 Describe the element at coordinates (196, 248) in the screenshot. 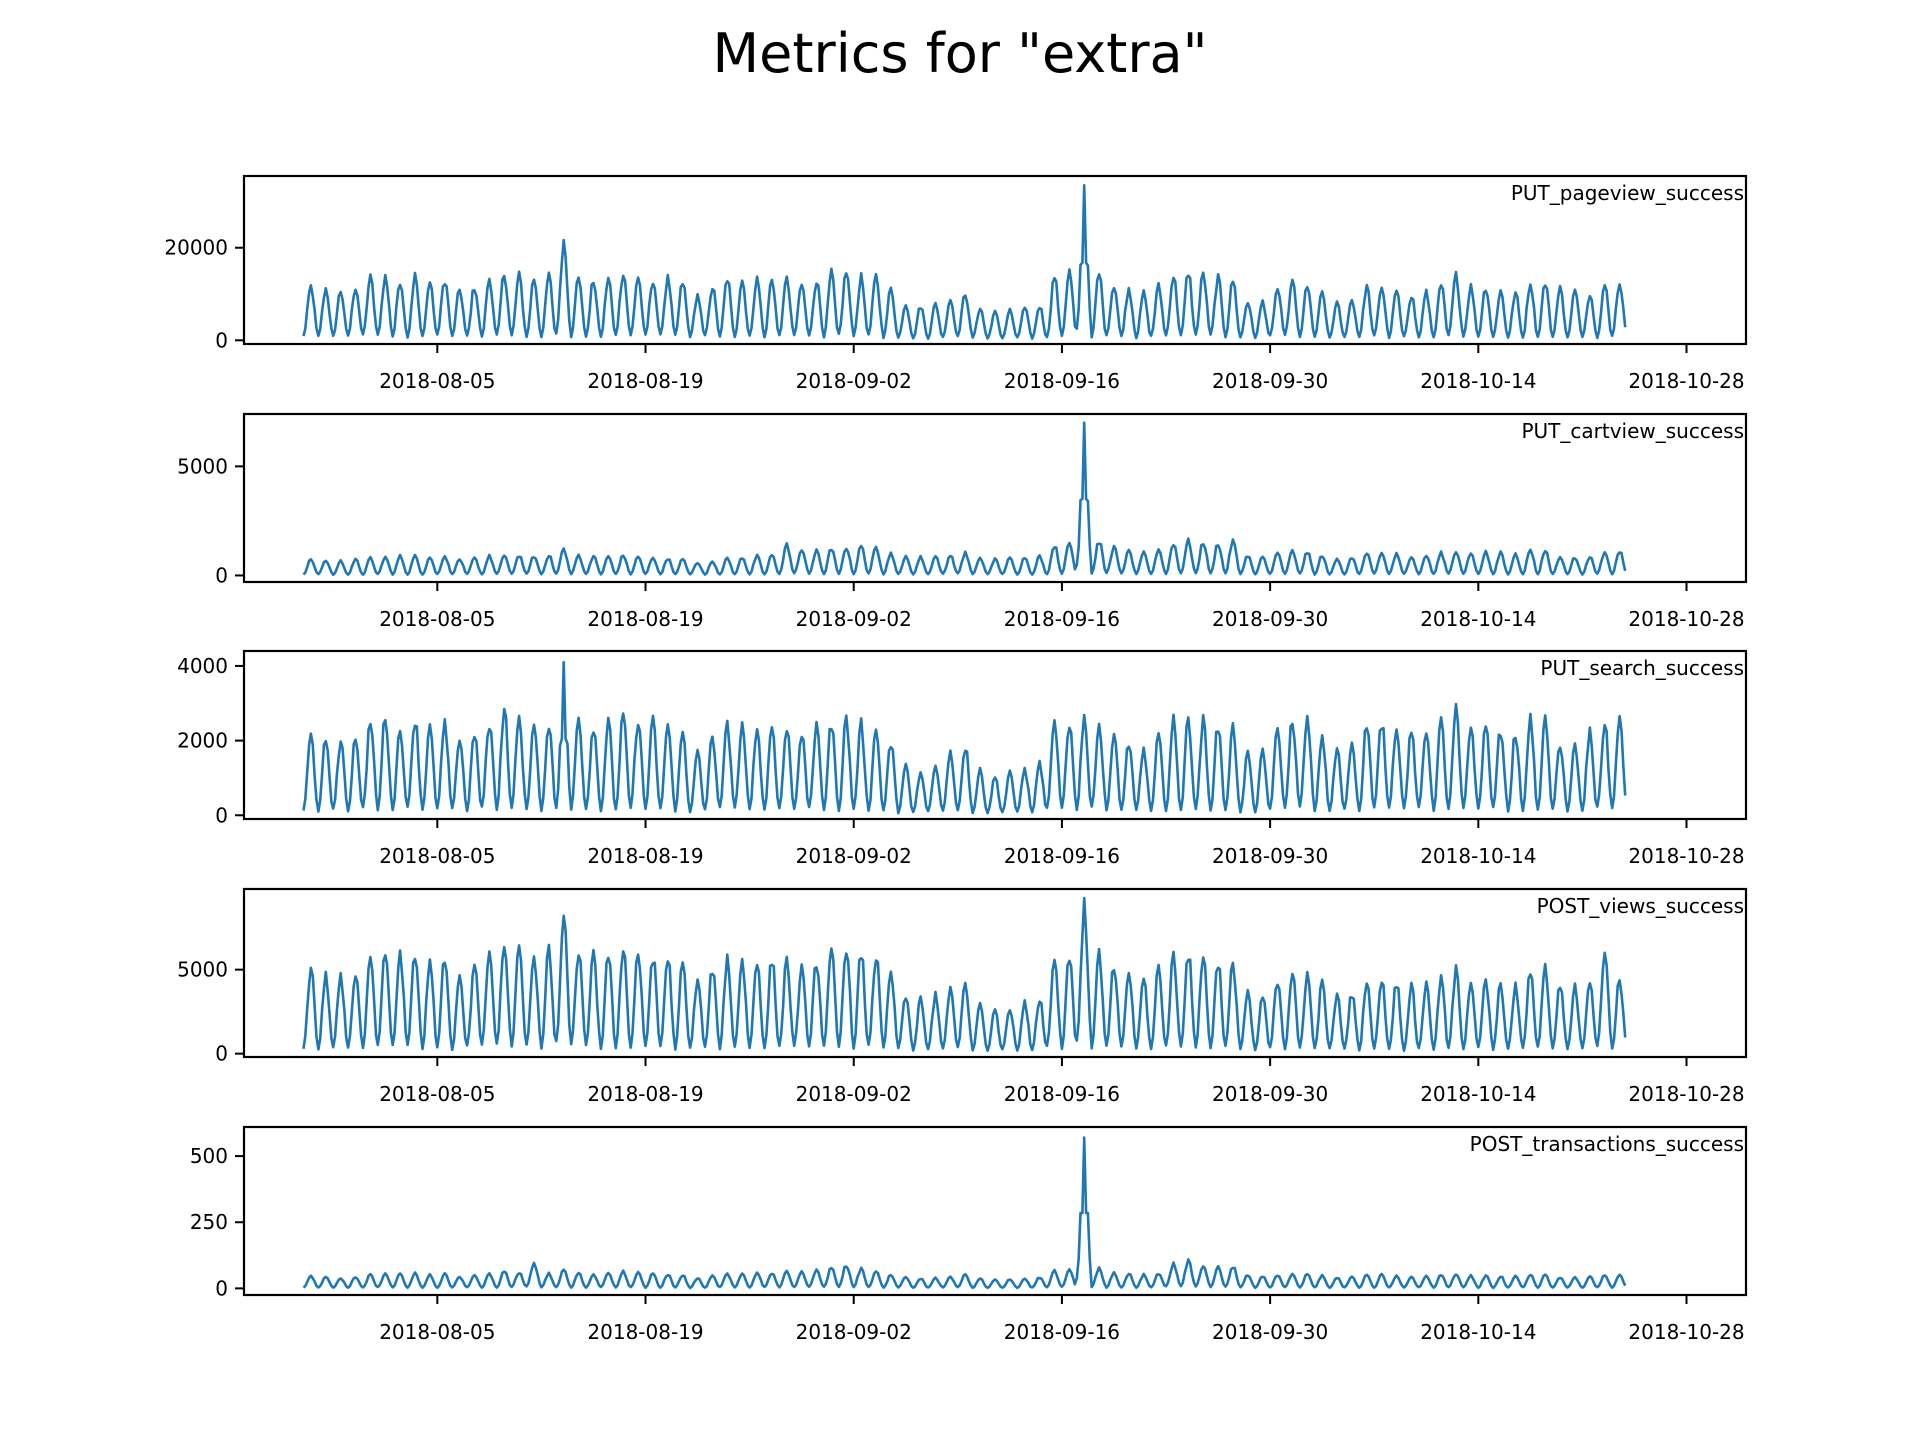

I see `y-tick-label: 20000` at that location.